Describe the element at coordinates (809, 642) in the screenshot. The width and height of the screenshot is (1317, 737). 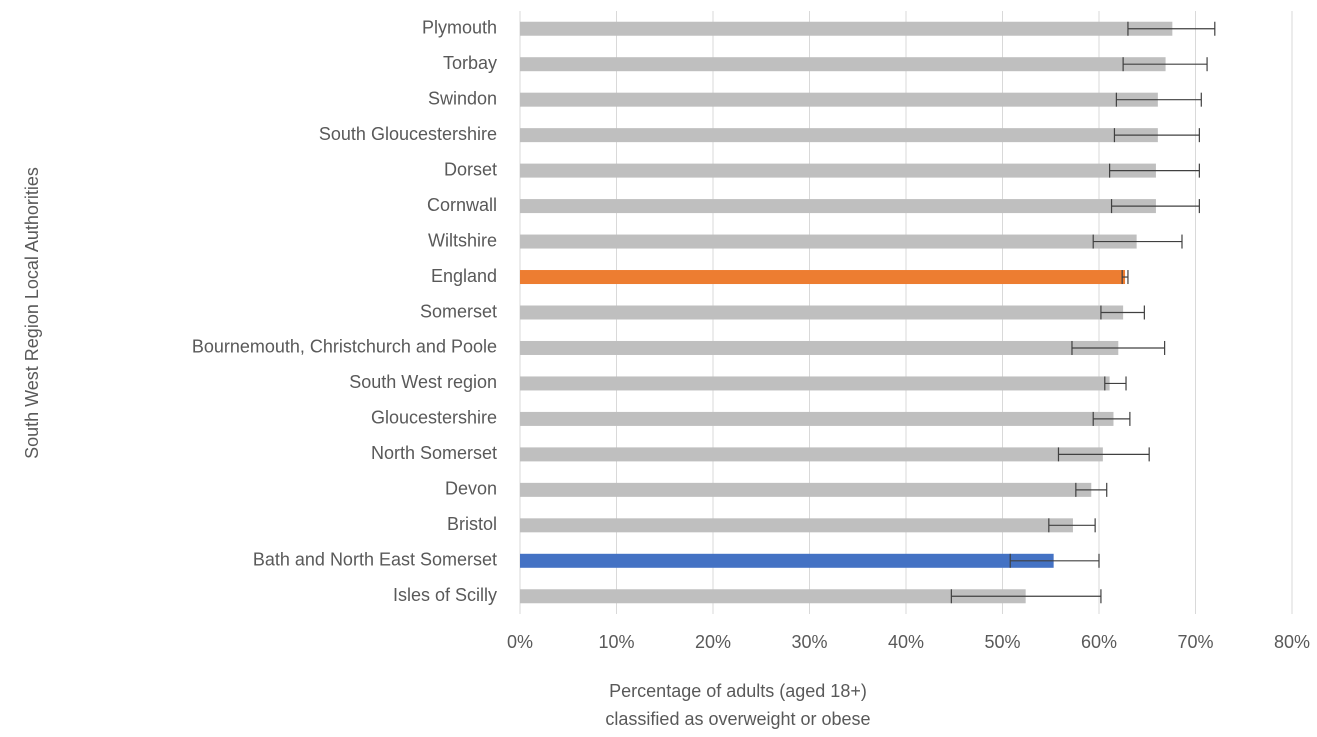
I see `x-tick-label: 30%` at that location.